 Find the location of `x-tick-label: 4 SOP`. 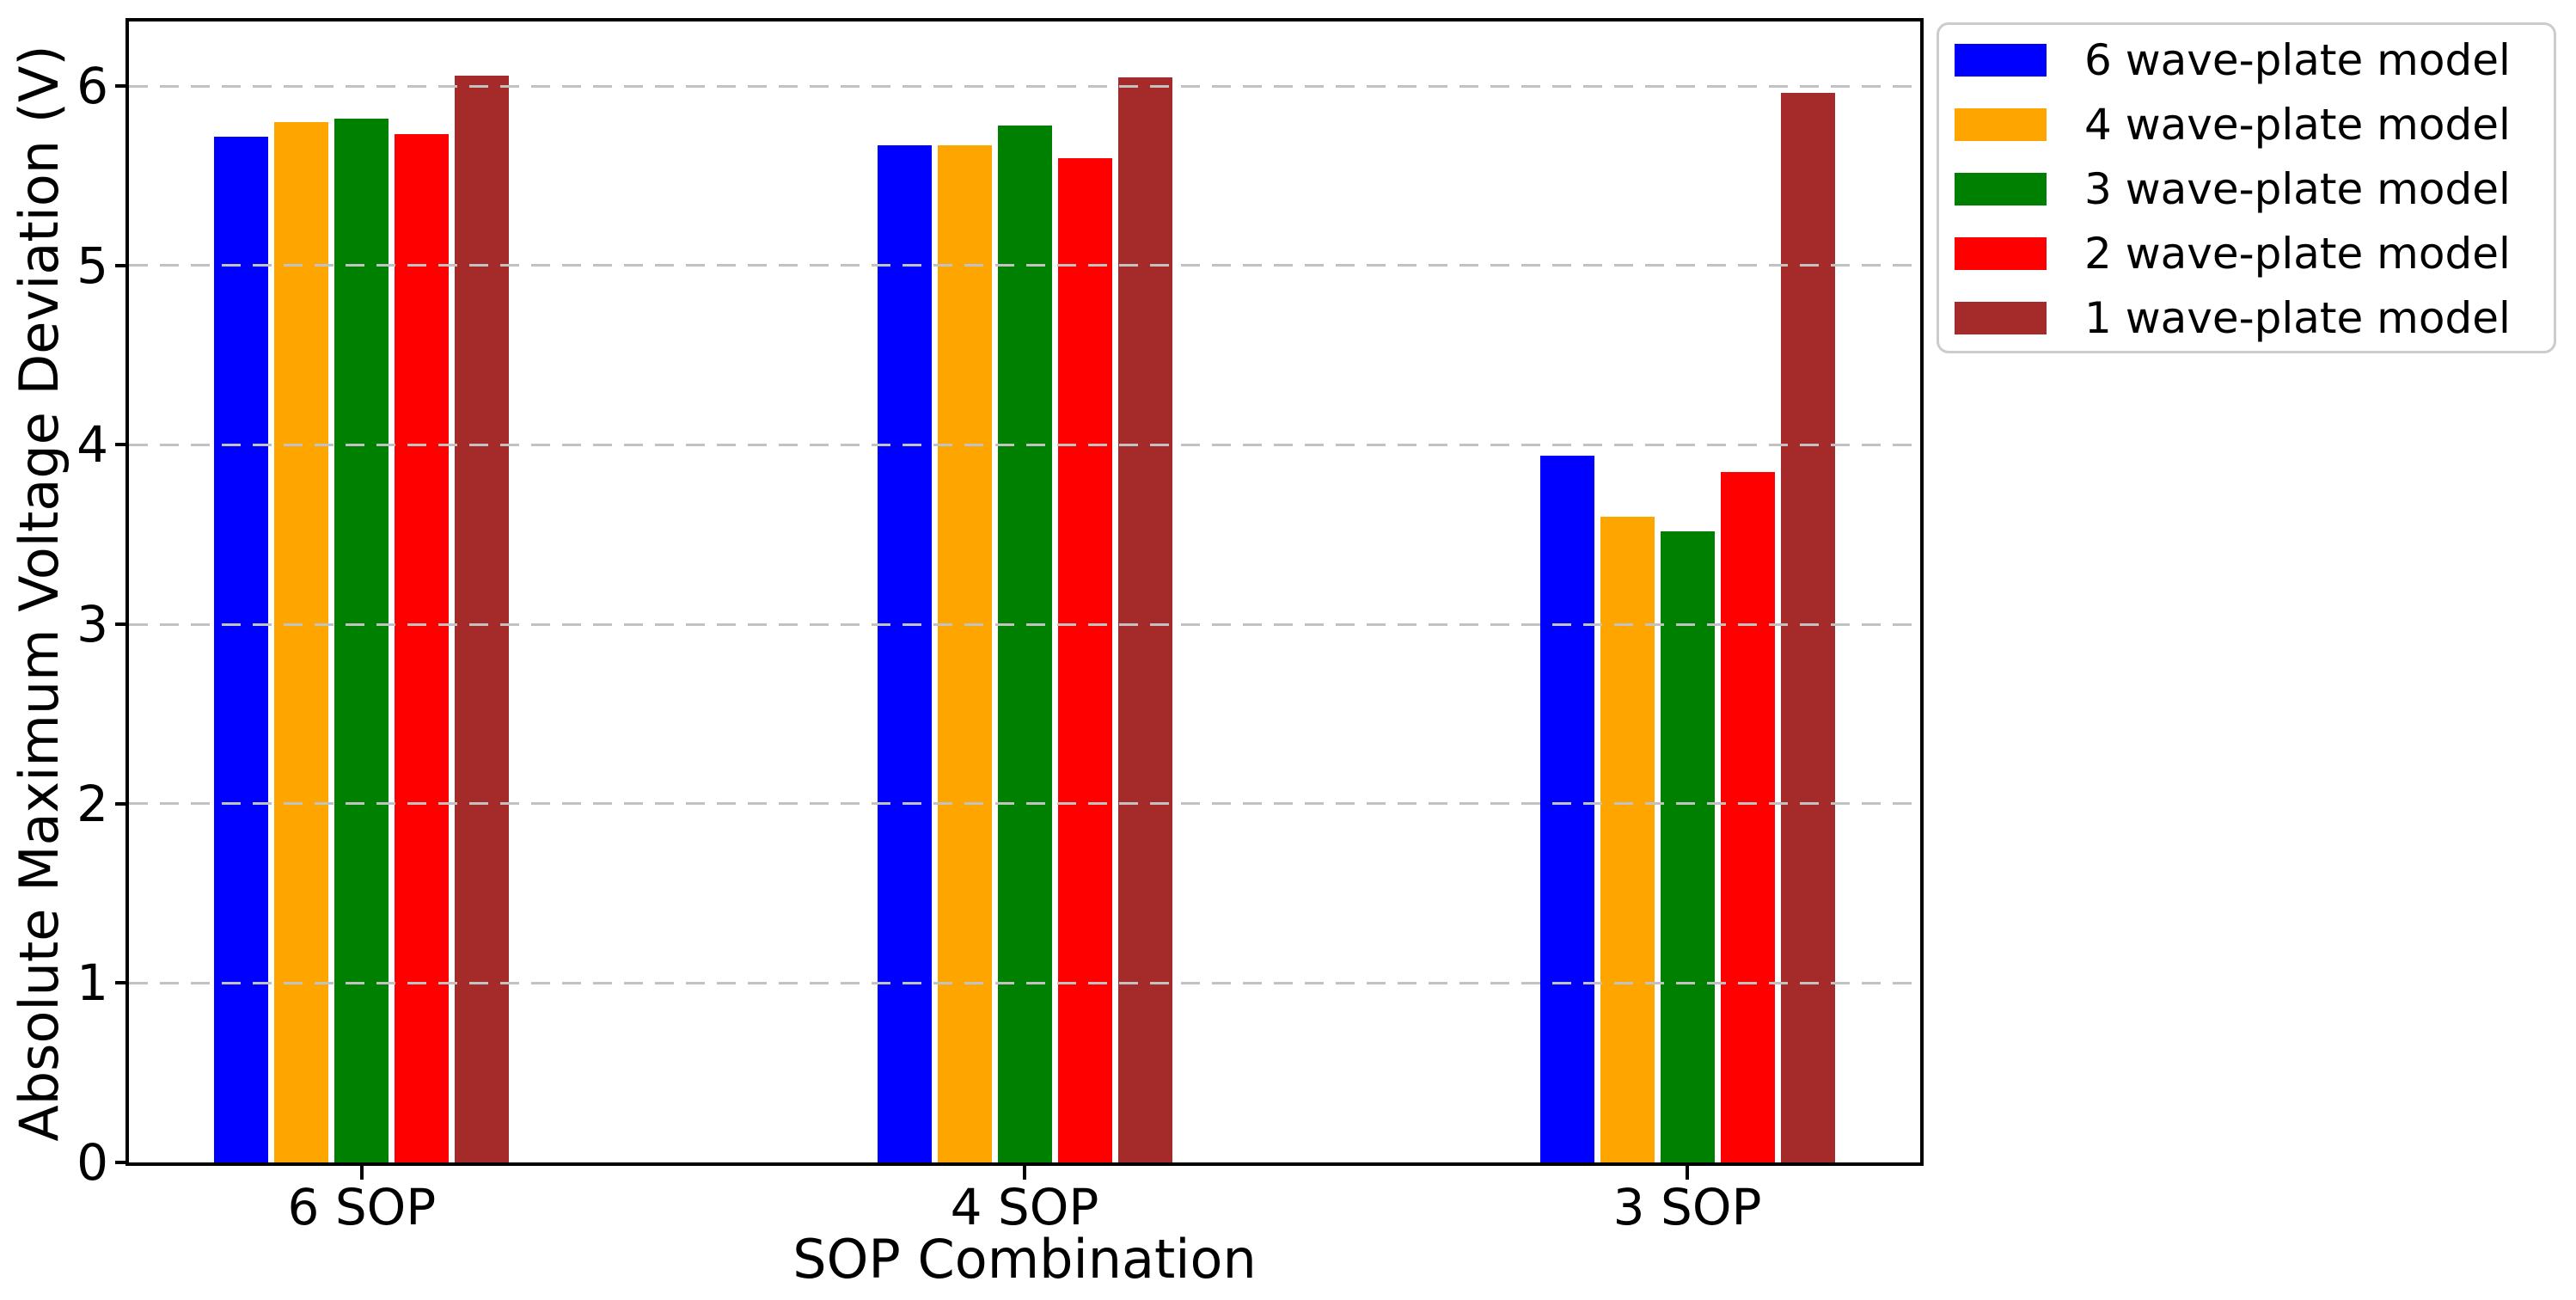

x-tick-label: 4 SOP is located at coordinates (1024, 1207).